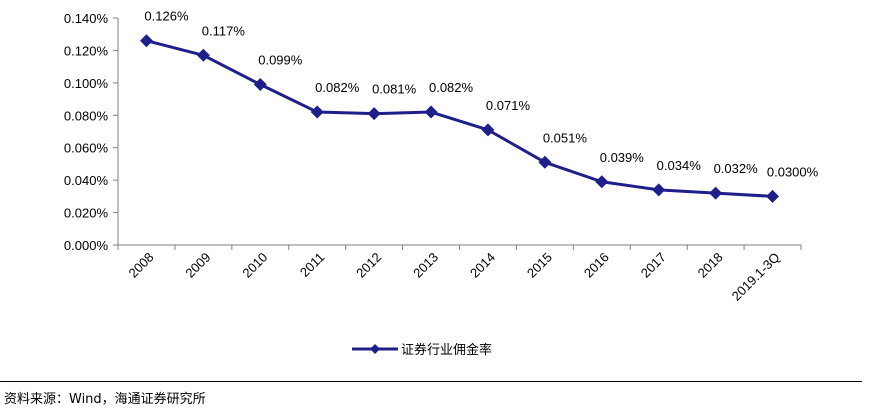  I want to click on data-label: 0.032%, so click(736, 168).